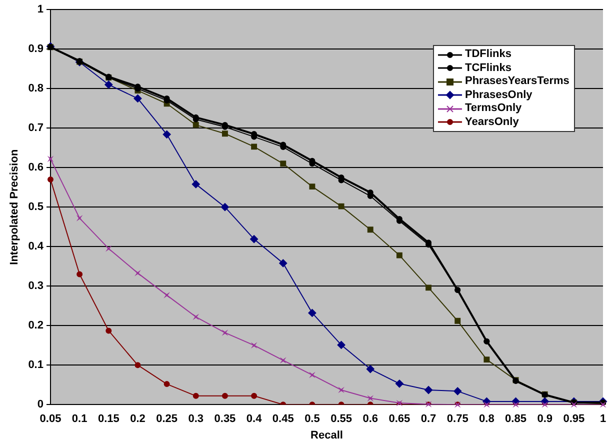 The image size is (611, 444). I want to click on x-tick-label: 0.85, so click(515, 419).